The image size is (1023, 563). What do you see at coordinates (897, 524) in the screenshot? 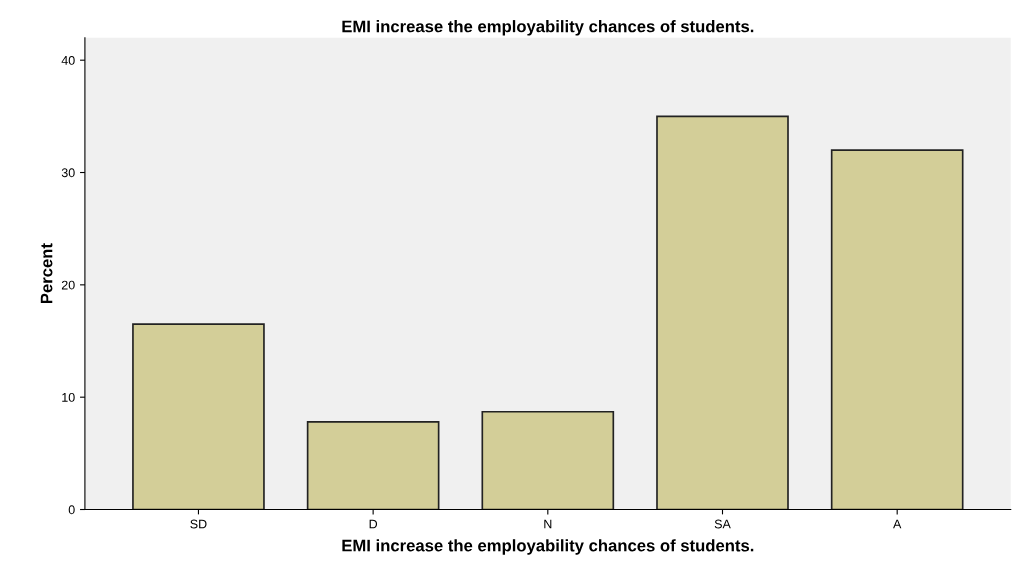
I see `x-tick-label: A` at bounding box center [897, 524].